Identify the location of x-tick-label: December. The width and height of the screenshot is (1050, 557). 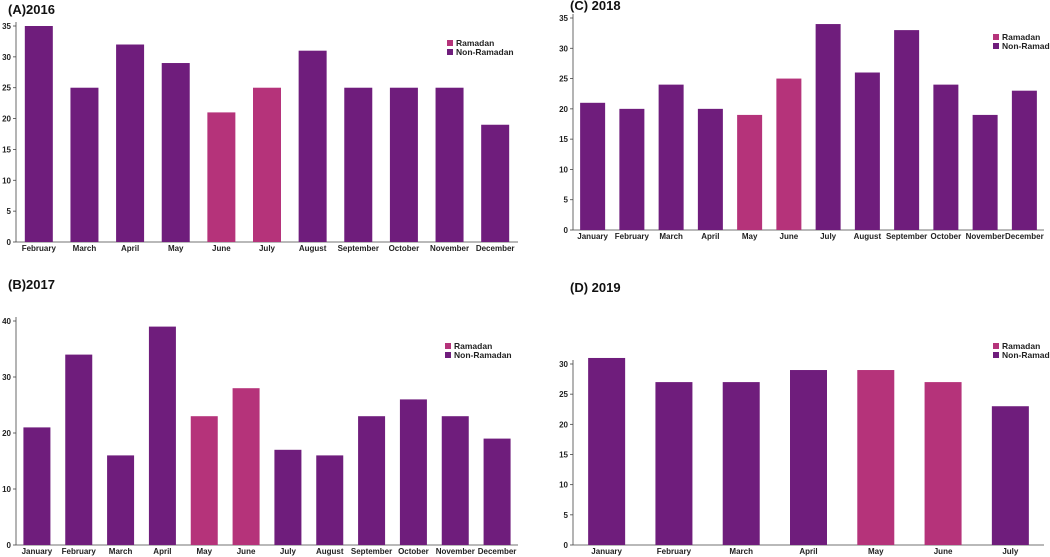
(495, 248).